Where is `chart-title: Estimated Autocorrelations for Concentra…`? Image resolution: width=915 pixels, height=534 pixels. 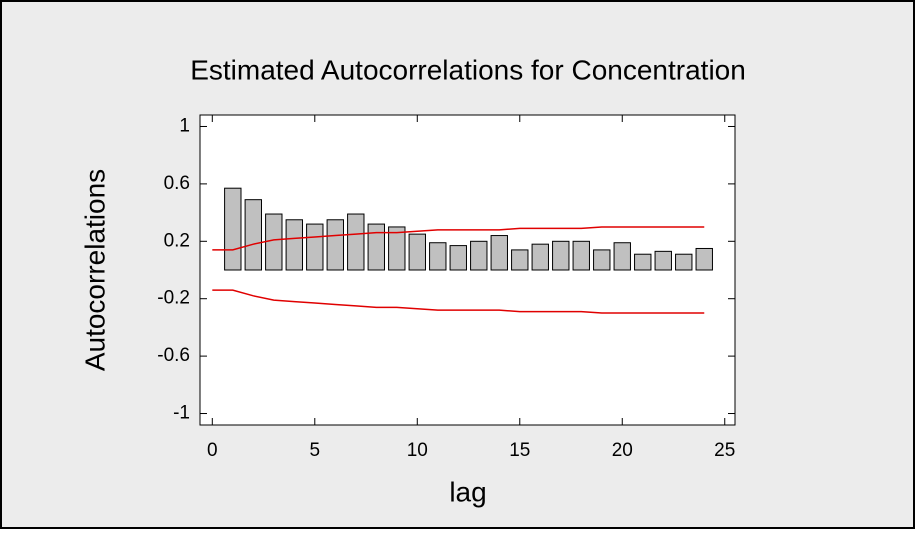
chart-title: Estimated Autocorrelations for Concentra… is located at coordinates (468, 69).